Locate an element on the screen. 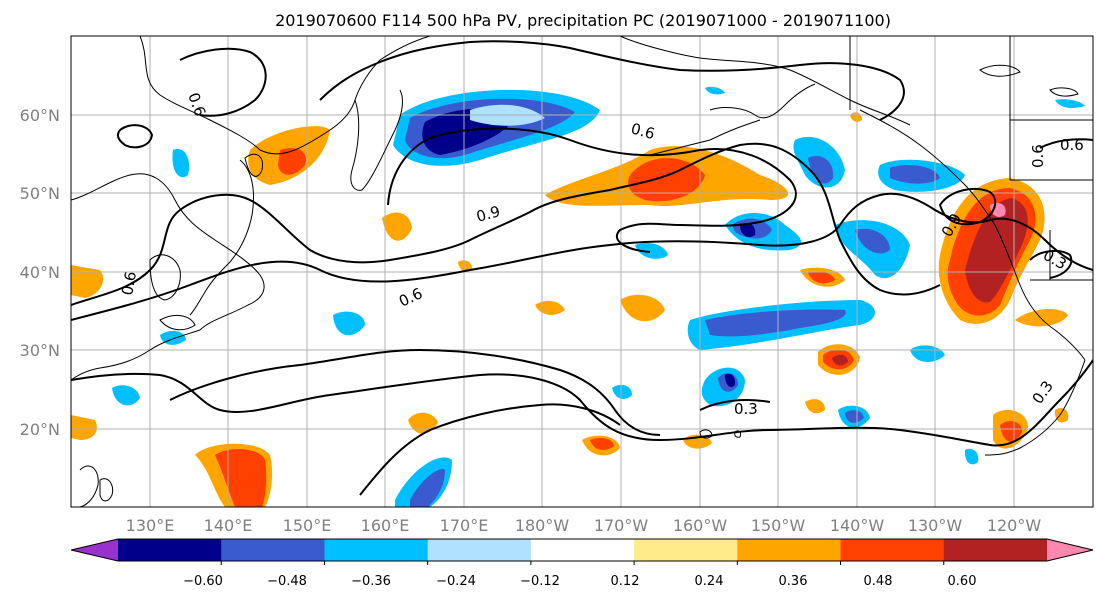  colorbar-extend-max is located at coordinates (1070, 550).